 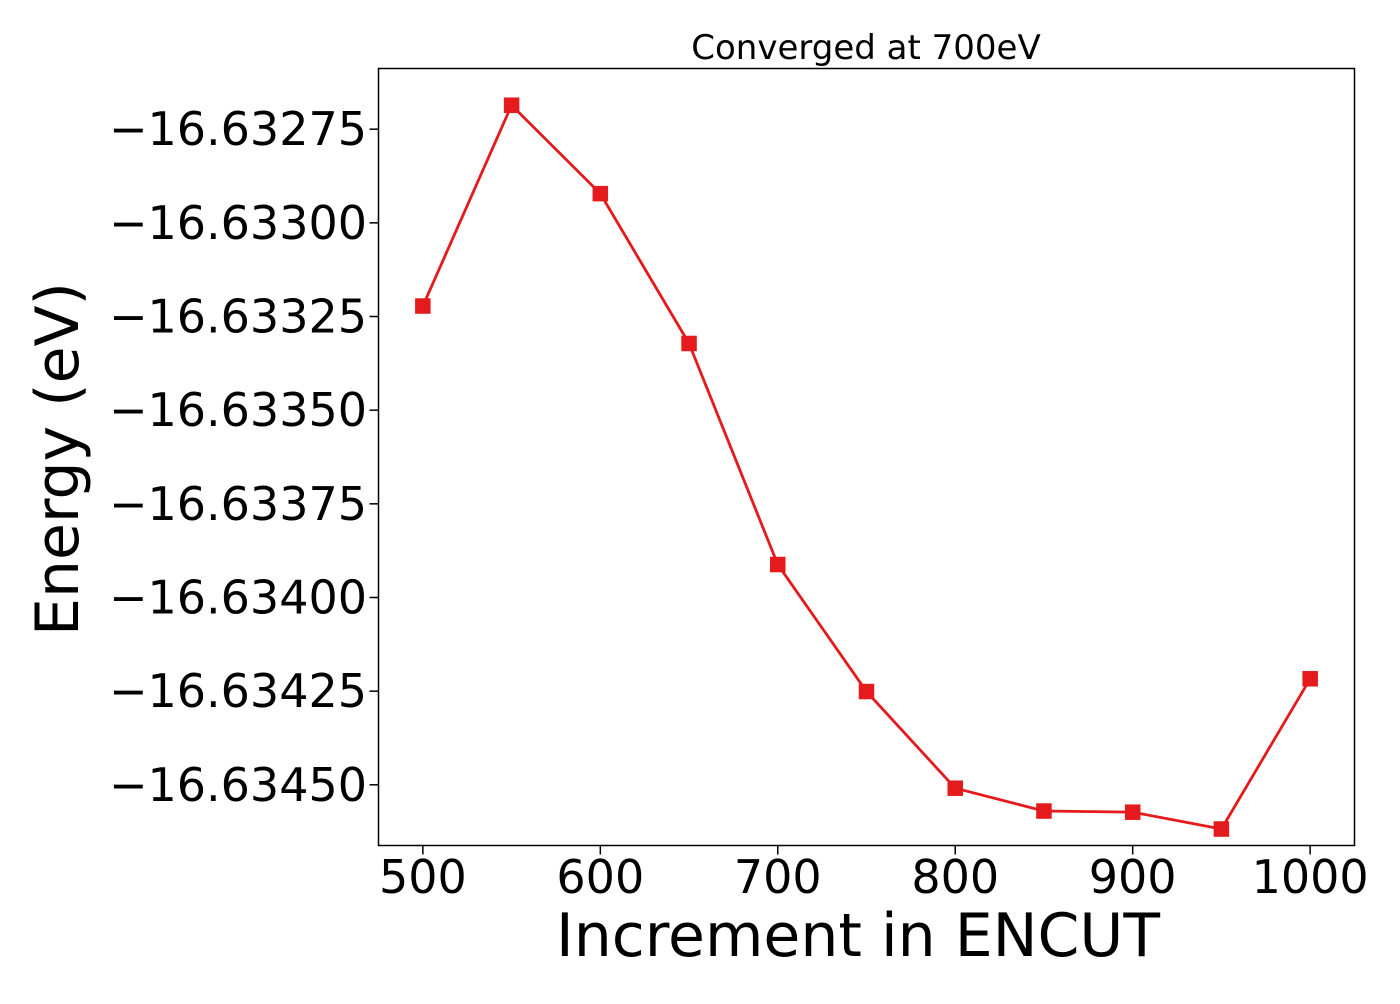 I want to click on y-tick-label: −16.63425, so click(x=238, y=691).